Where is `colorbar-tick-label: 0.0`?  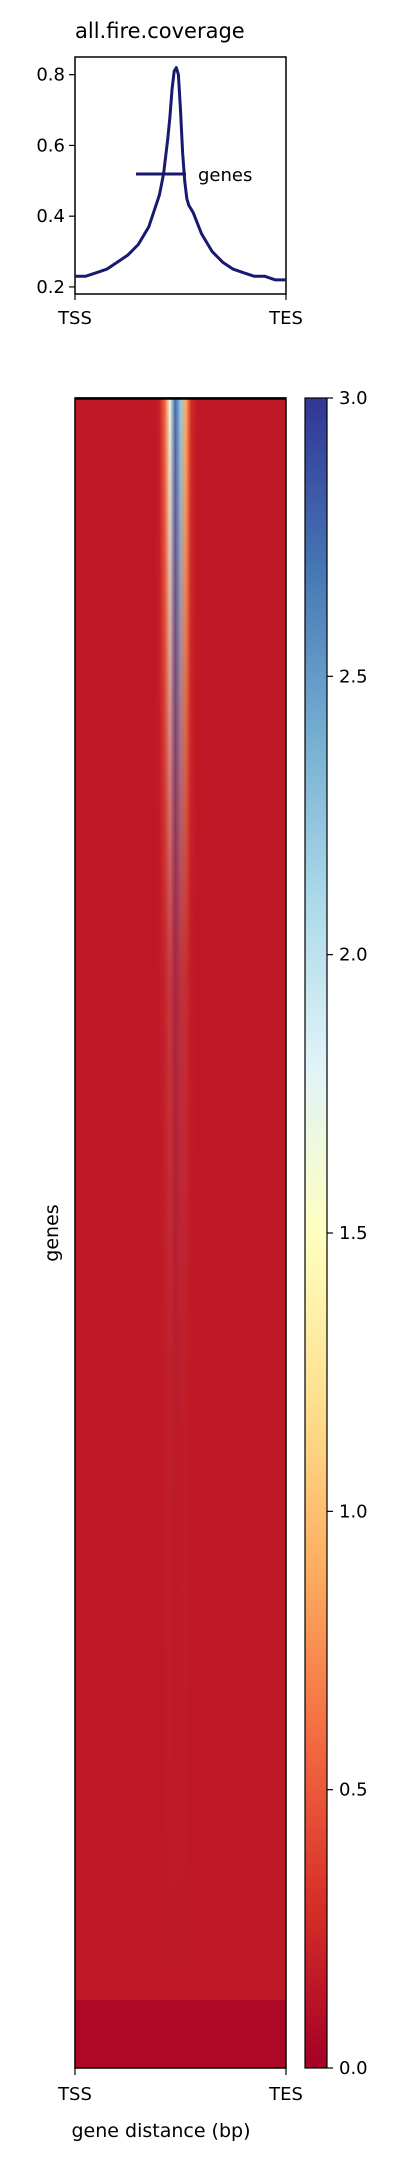 colorbar-tick-label: 0.0 is located at coordinates (353, 2068).